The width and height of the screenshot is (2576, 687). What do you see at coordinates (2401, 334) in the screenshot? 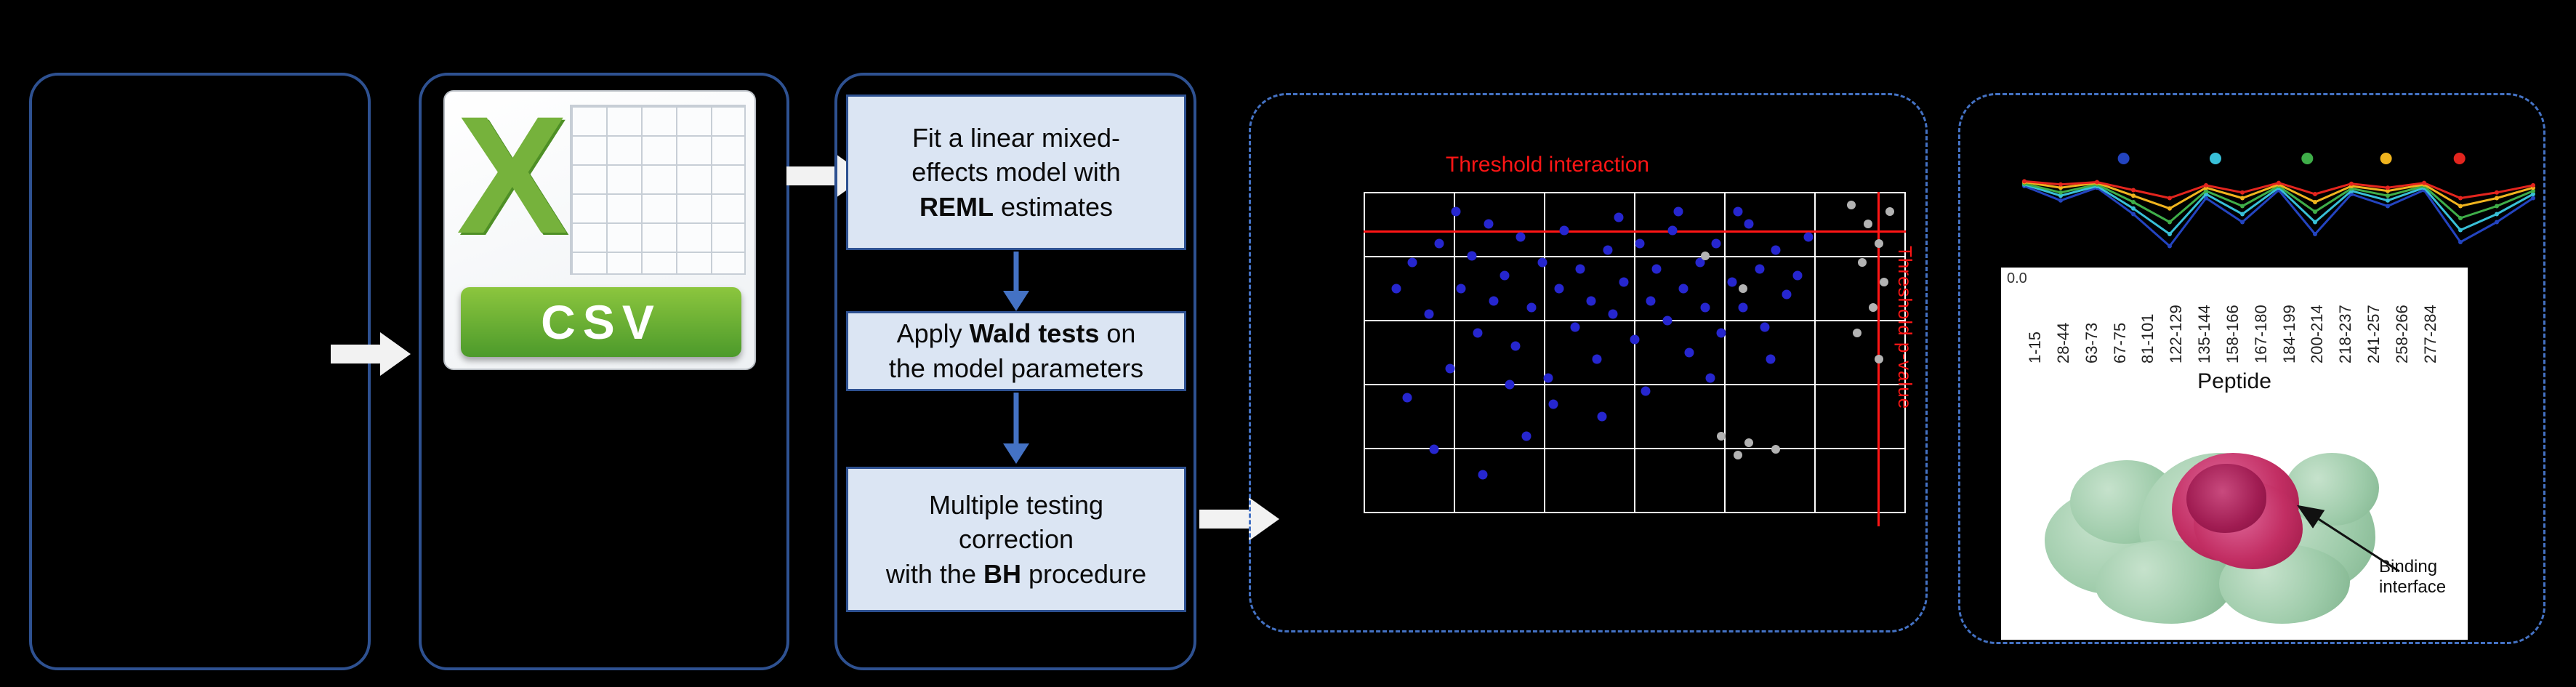
I see `peptide-tick-label: 258-266` at bounding box center [2401, 334].